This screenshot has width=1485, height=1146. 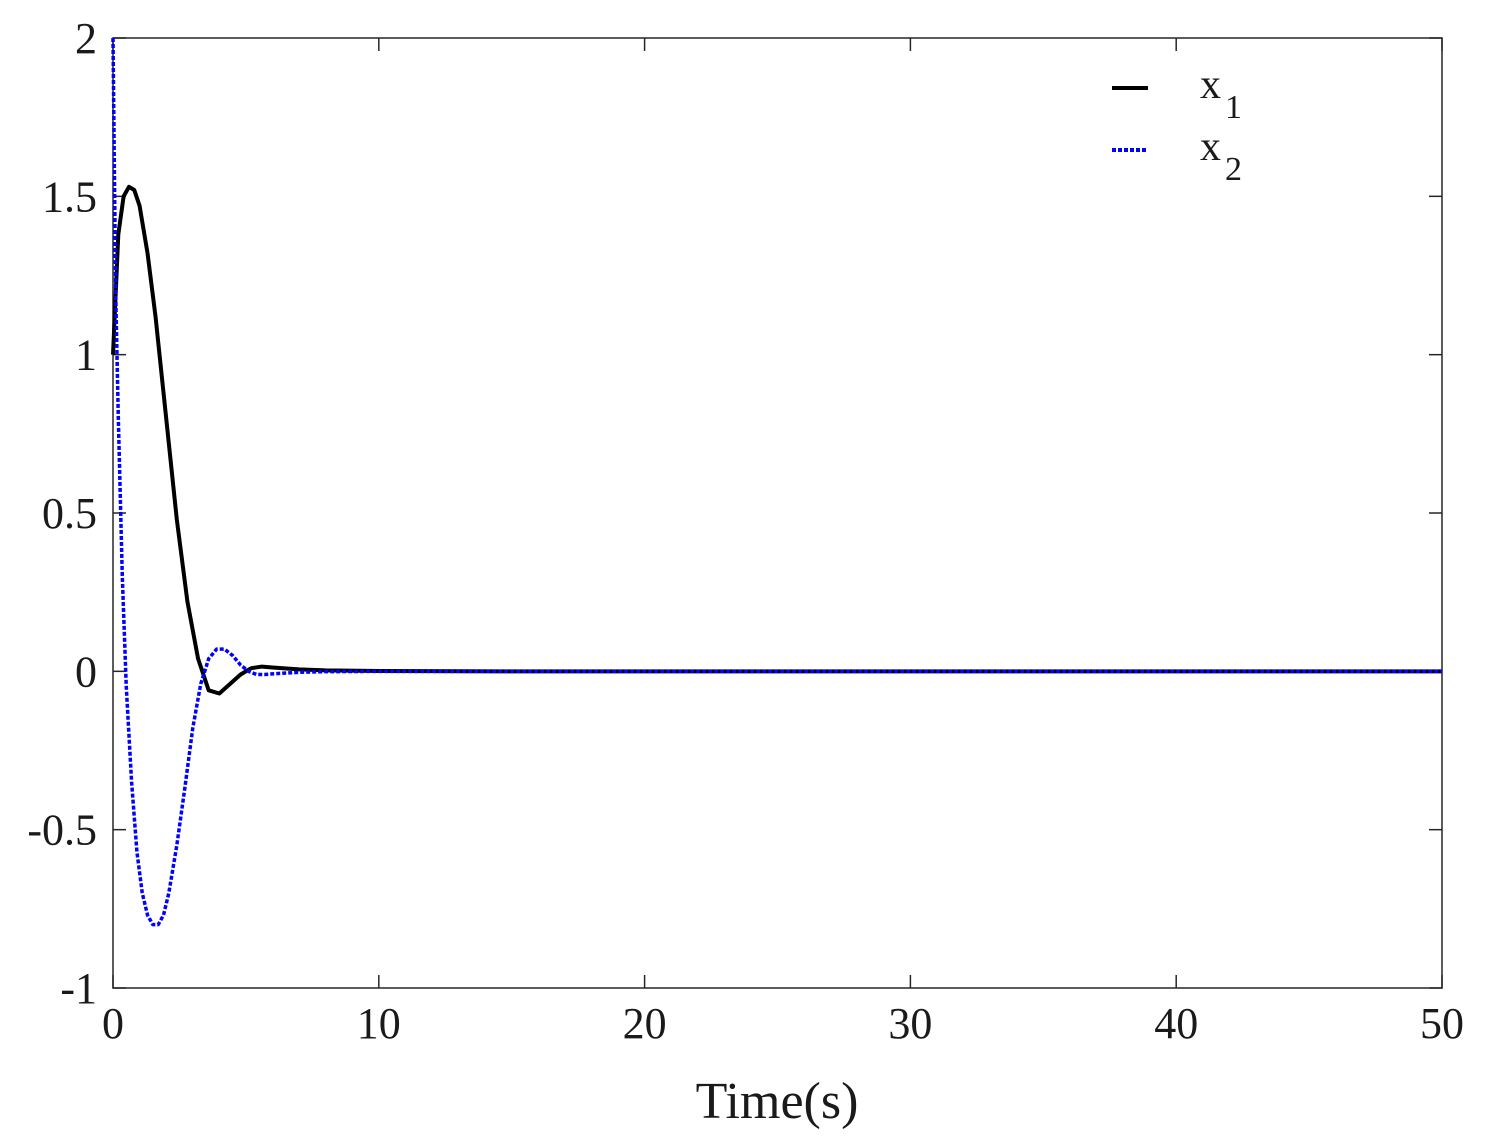 I want to click on y-tick-label: 0, so click(x=86, y=671).